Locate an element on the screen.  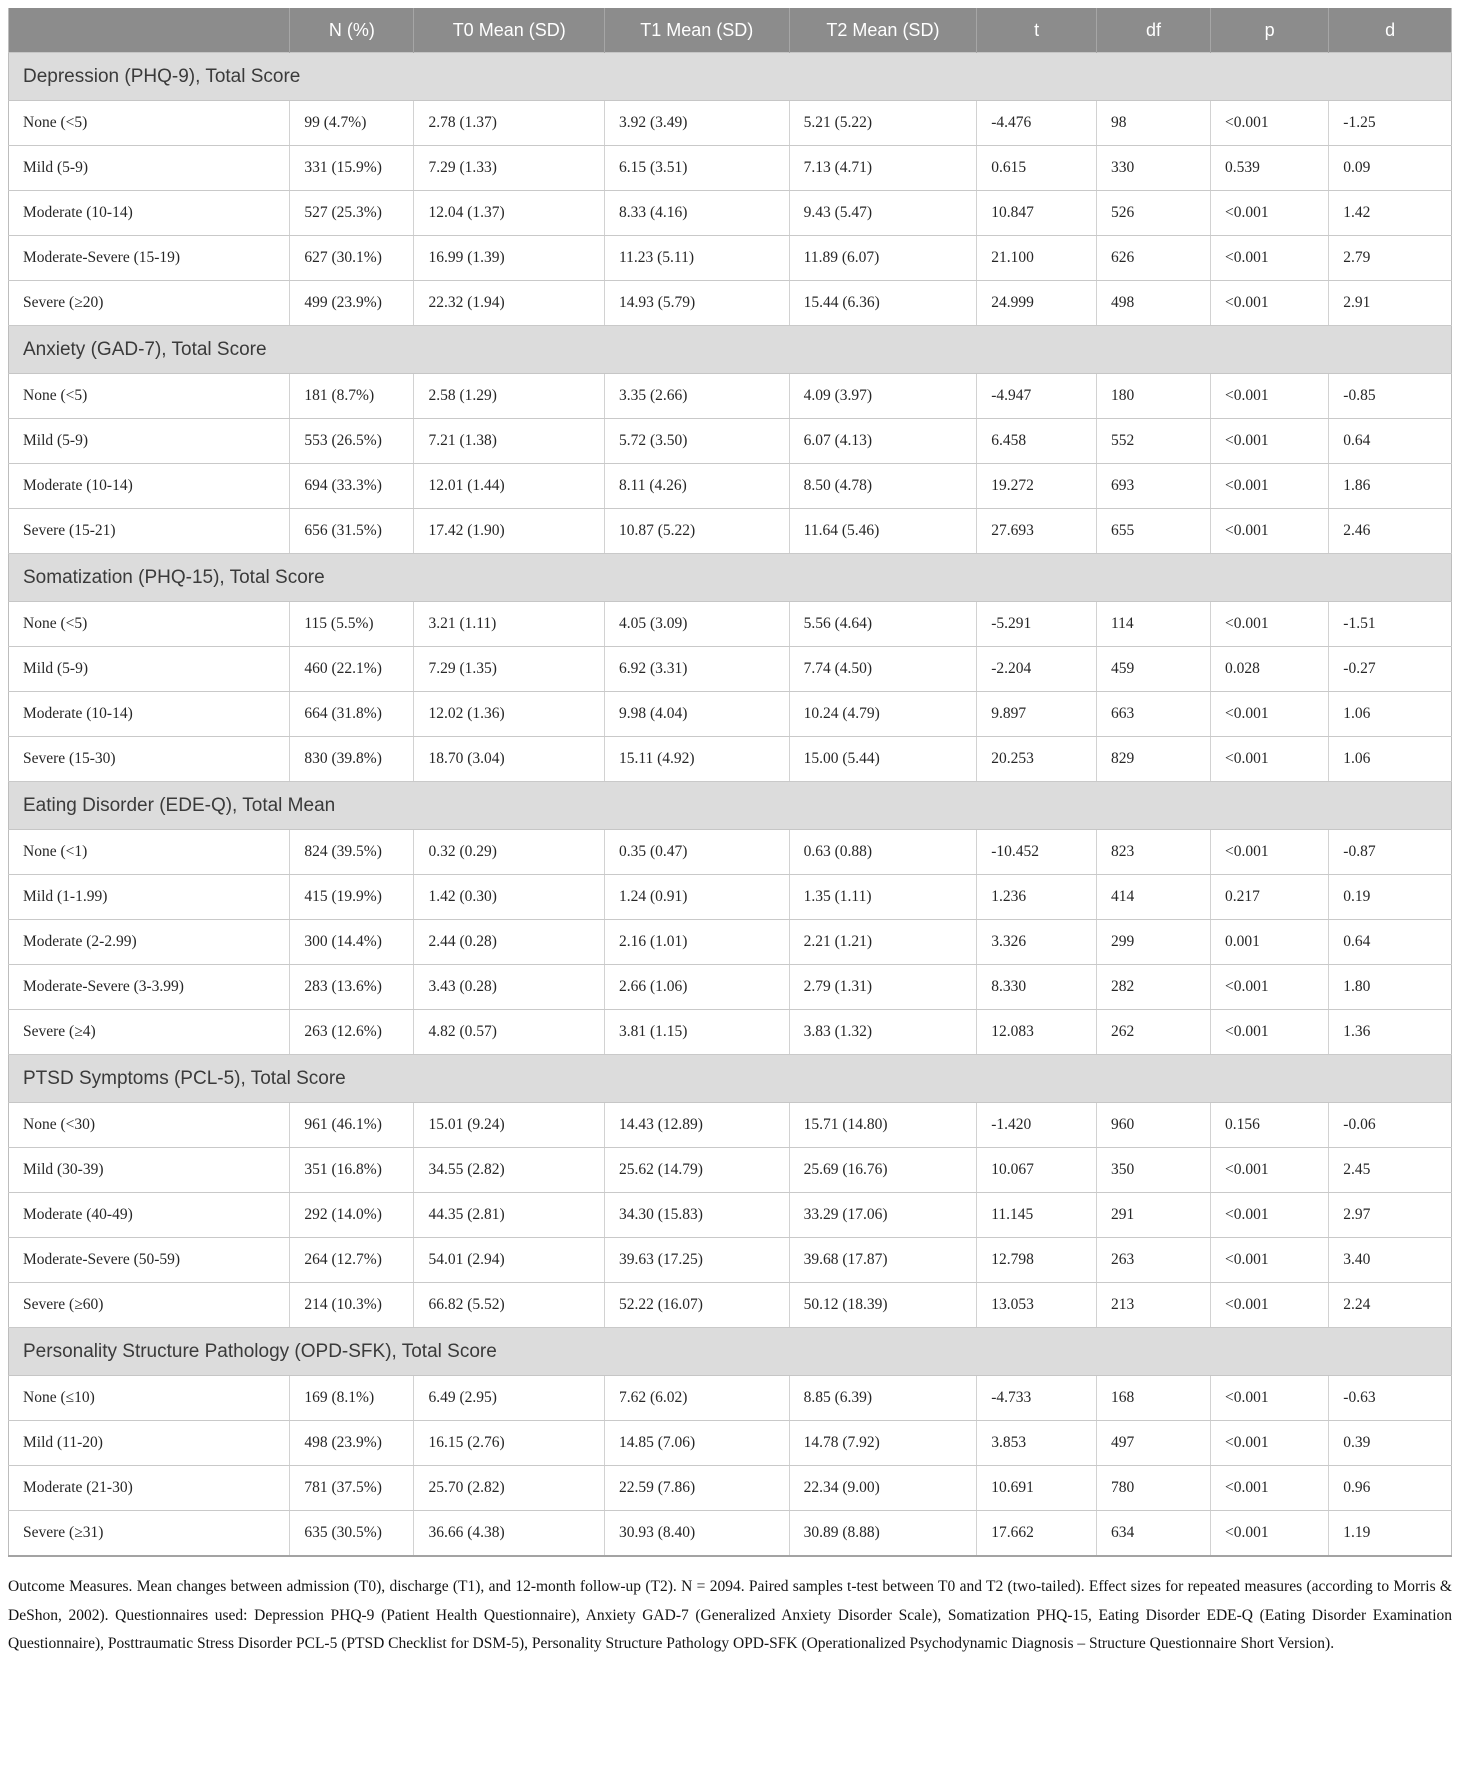
t-stat-cell: 10.067 is located at coordinates (1036, 1170).